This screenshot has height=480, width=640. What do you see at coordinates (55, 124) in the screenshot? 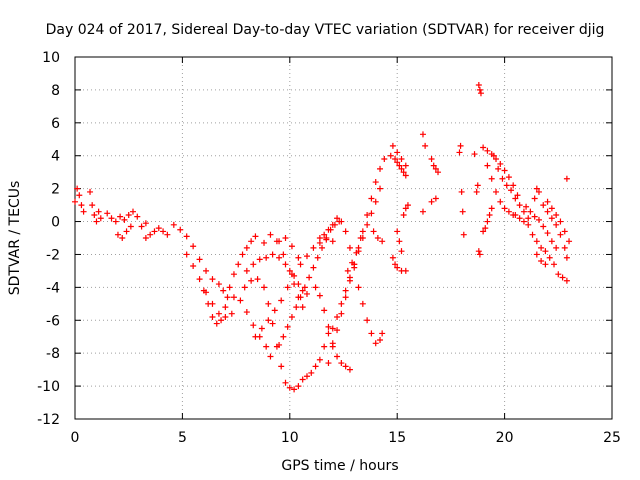
I see `y-tick-label: 6` at bounding box center [55, 124].